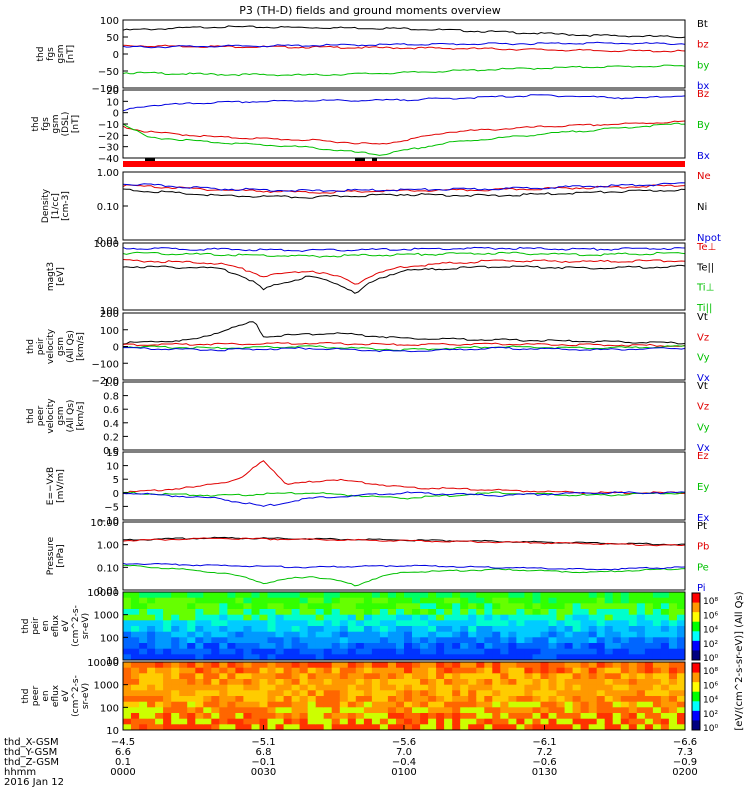  What do you see at coordinates (41, 346) in the screenshot?
I see `y-axis-label: peir` at bounding box center [41, 346].